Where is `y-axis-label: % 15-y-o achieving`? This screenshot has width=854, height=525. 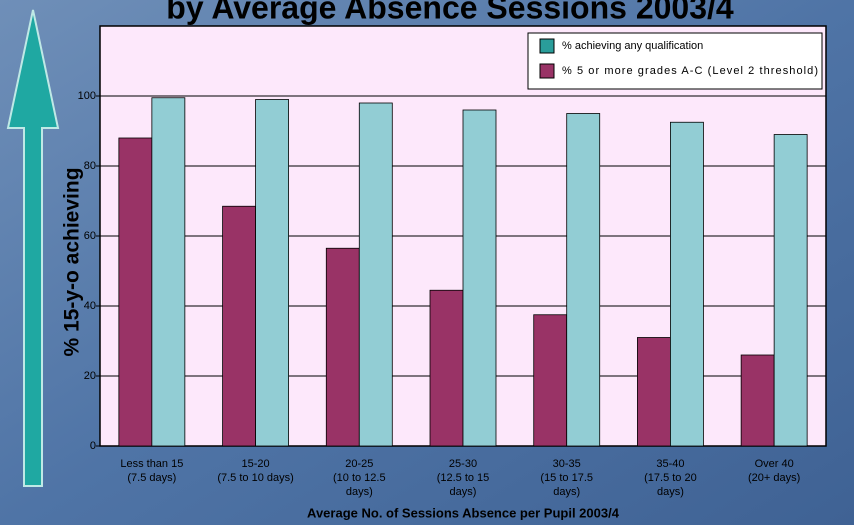
y-axis-label: % 15-y-o achieving is located at coordinates (72, 261).